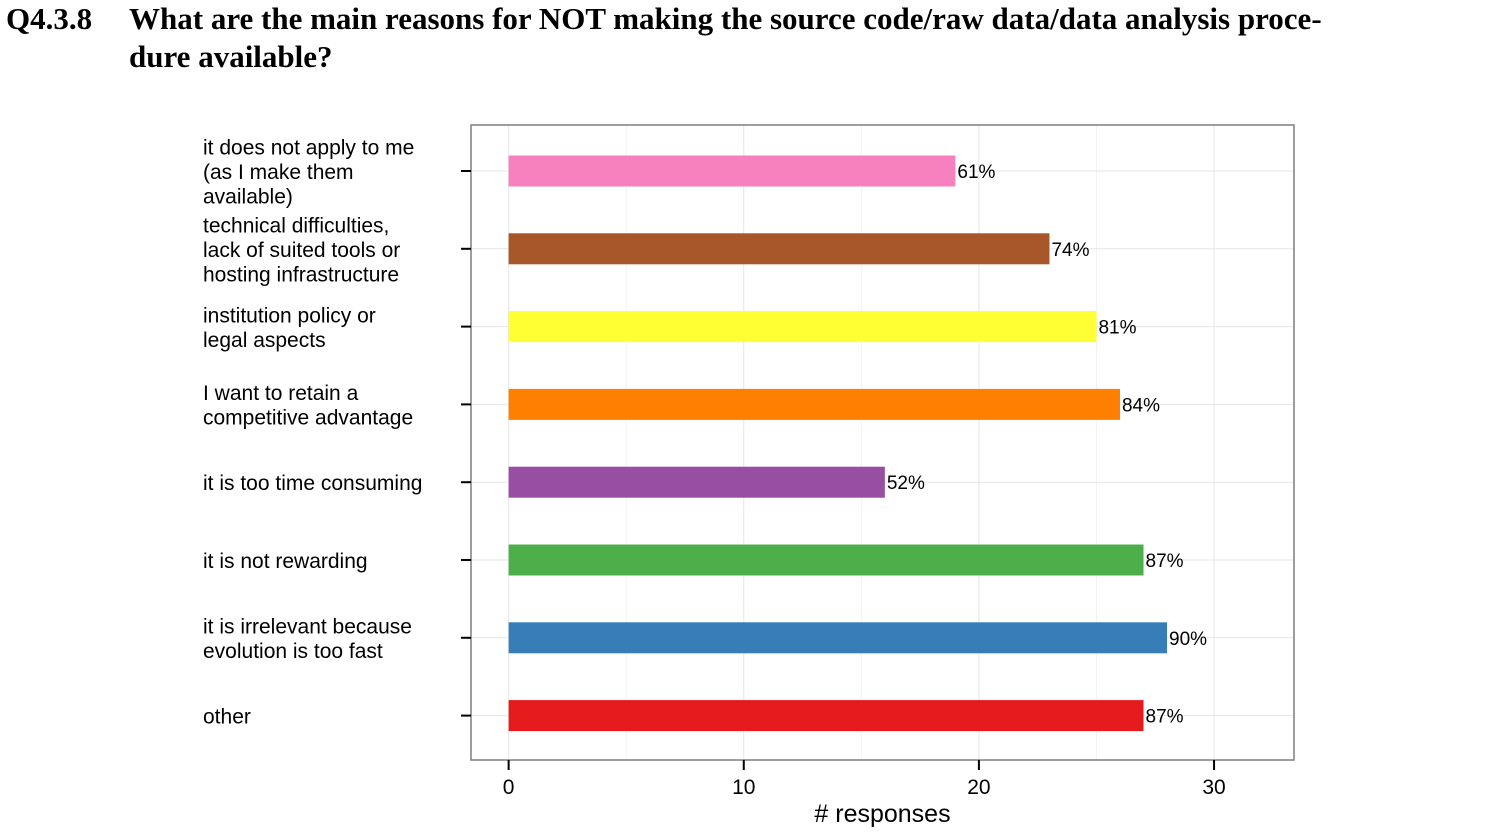 The width and height of the screenshot is (1489, 839). What do you see at coordinates (308, 418) in the screenshot?
I see `y-tick-label-line: competitive advantage` at bounding box center [308, 418].